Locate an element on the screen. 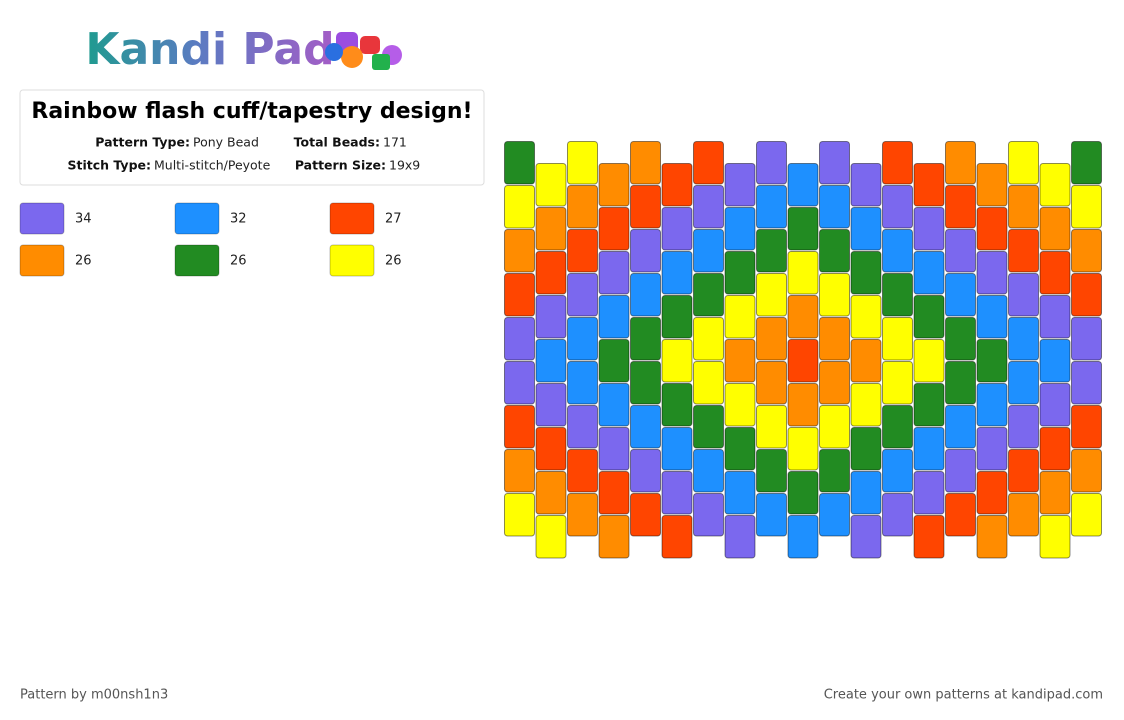 The image size is (1124, 720). value: 19x9 is located at coordinates (404, 165).